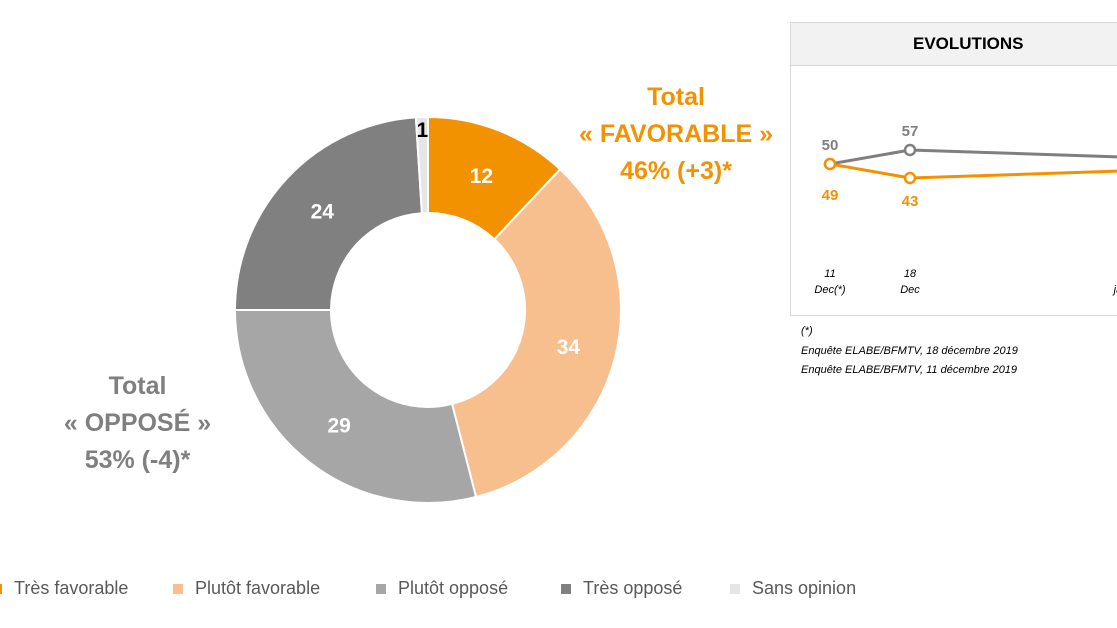 The height and width of the screenshot is (628, 1117). Describe the element at coordinates (71, 588) in the screenshot. I see `legend-label: Très favorable` at that location.